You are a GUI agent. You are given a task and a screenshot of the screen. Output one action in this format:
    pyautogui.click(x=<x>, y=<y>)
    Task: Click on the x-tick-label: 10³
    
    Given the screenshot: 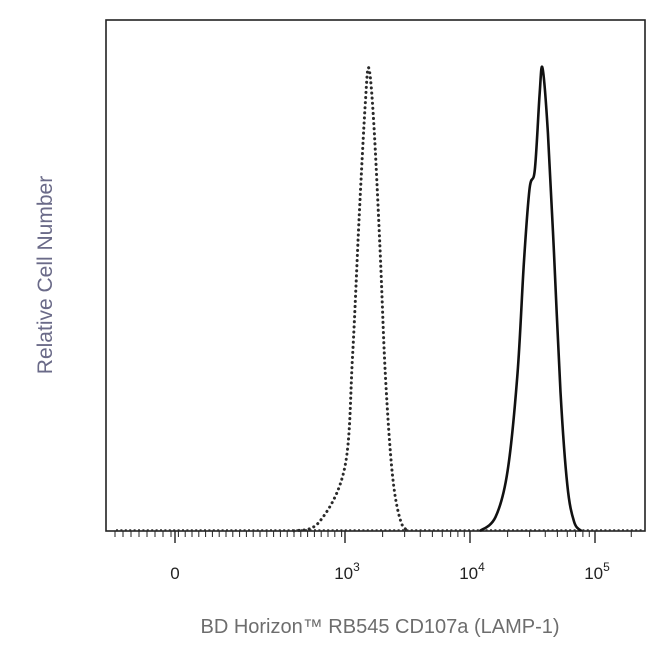 What is the action you would take?
    pyautogui.click(x=347, y=571)
    